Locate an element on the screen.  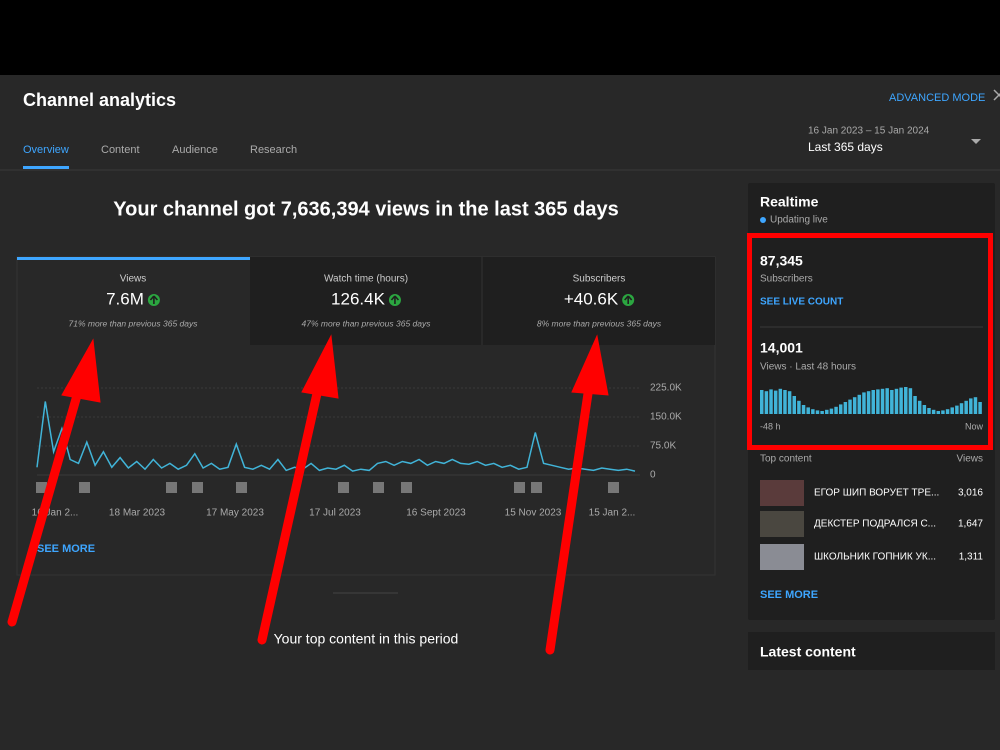
subscriber-count: 87,345 is located at coordinates (781, 261).